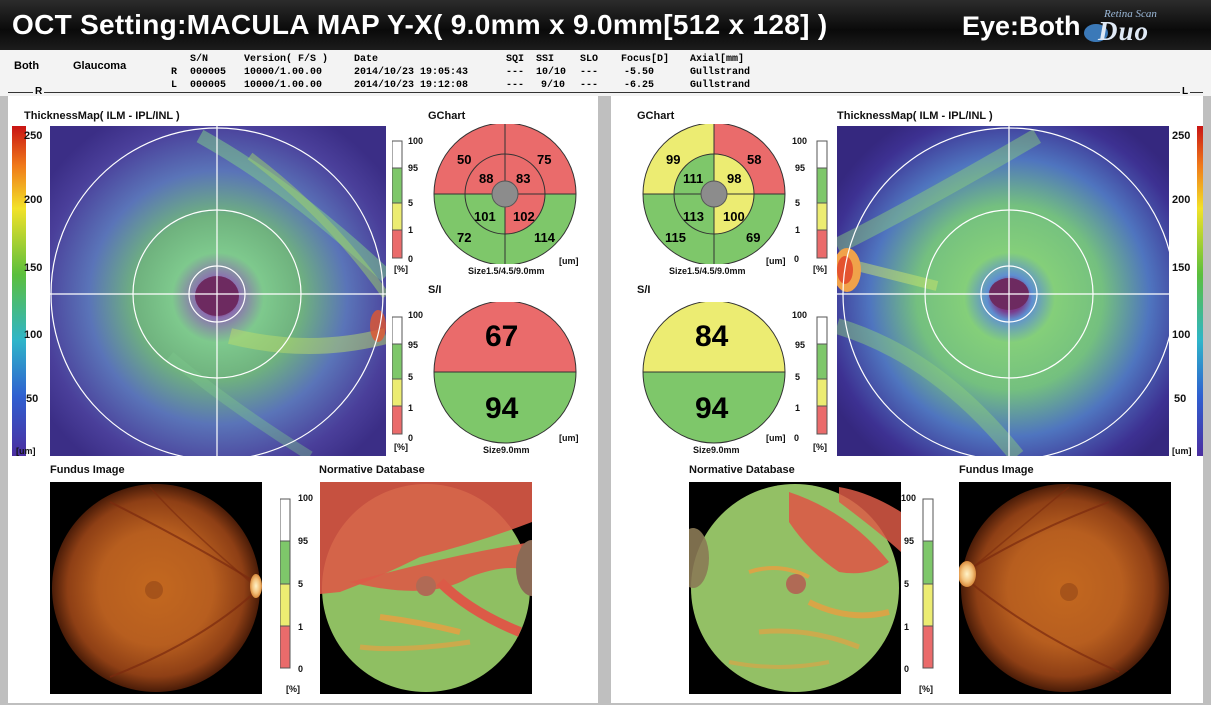 The width and height of the screenshot is (1211, 705). What do you see at coordinates (286, 59) in the screenshot?
I see `col-version: Version( F/S )` at bounding box center [286, 59].